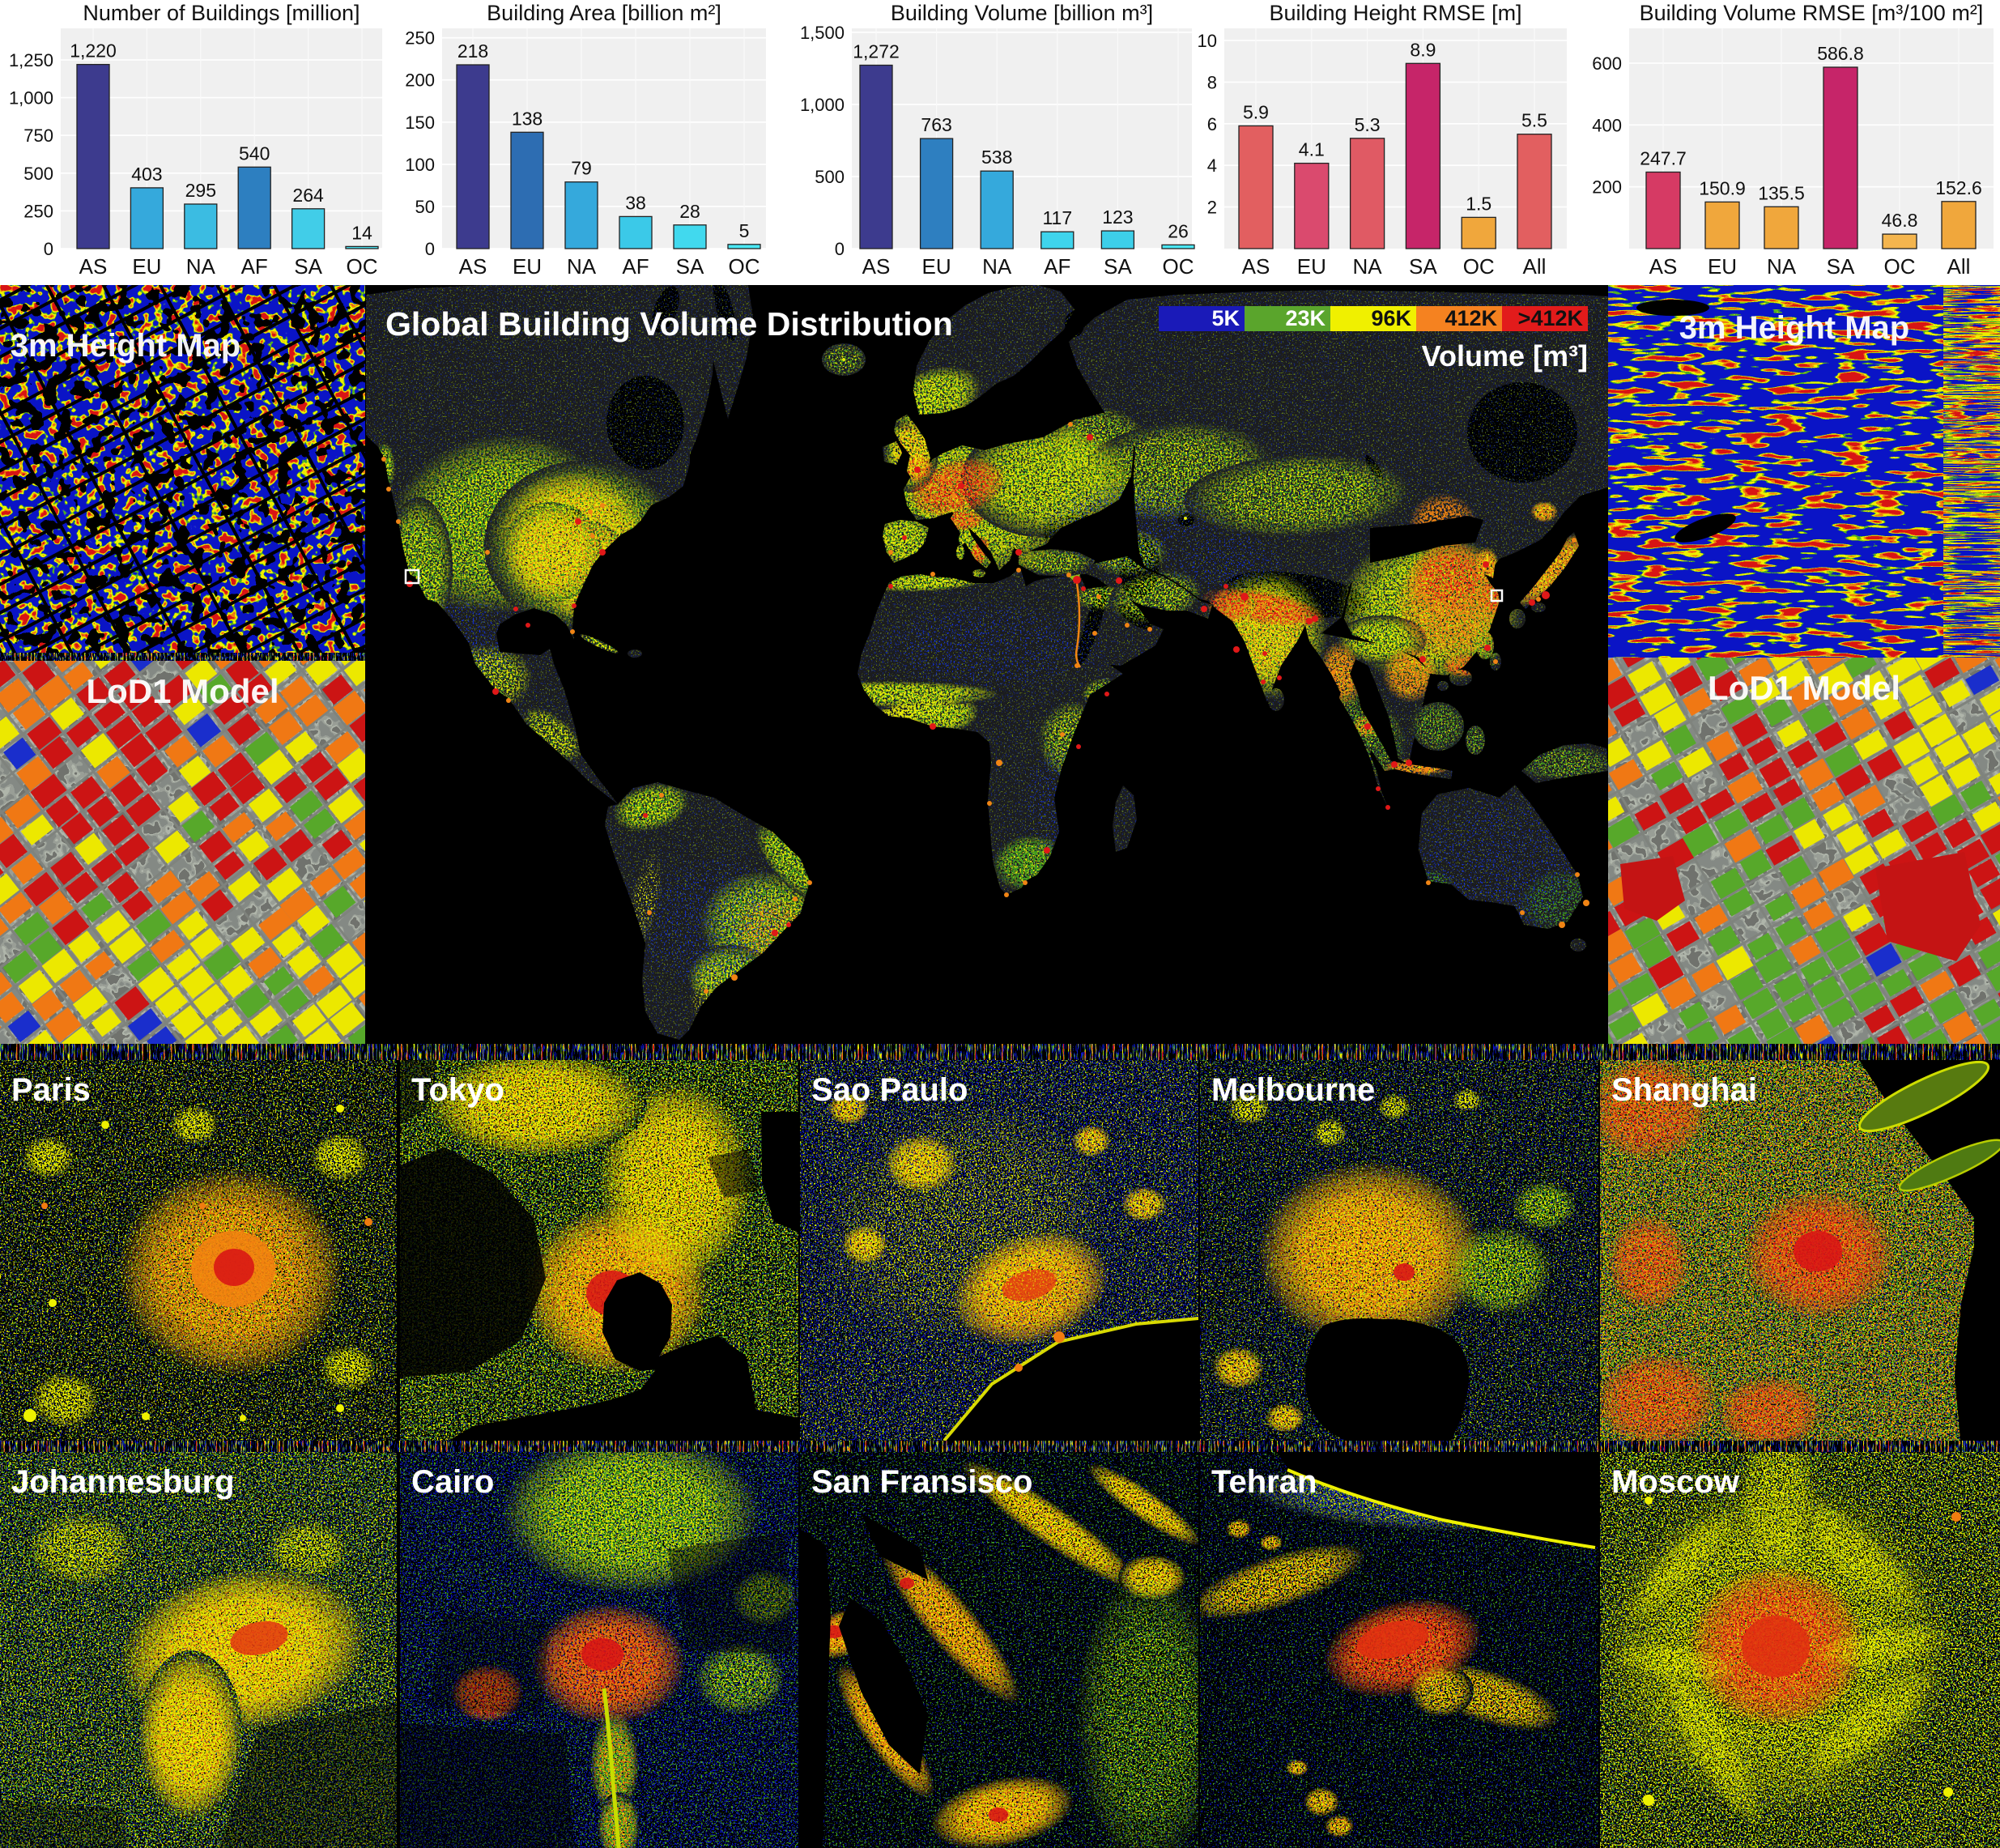 This screenshot has height=1848, width=2000. I want to click on svg-text: 8.9, so click(1423, 49).